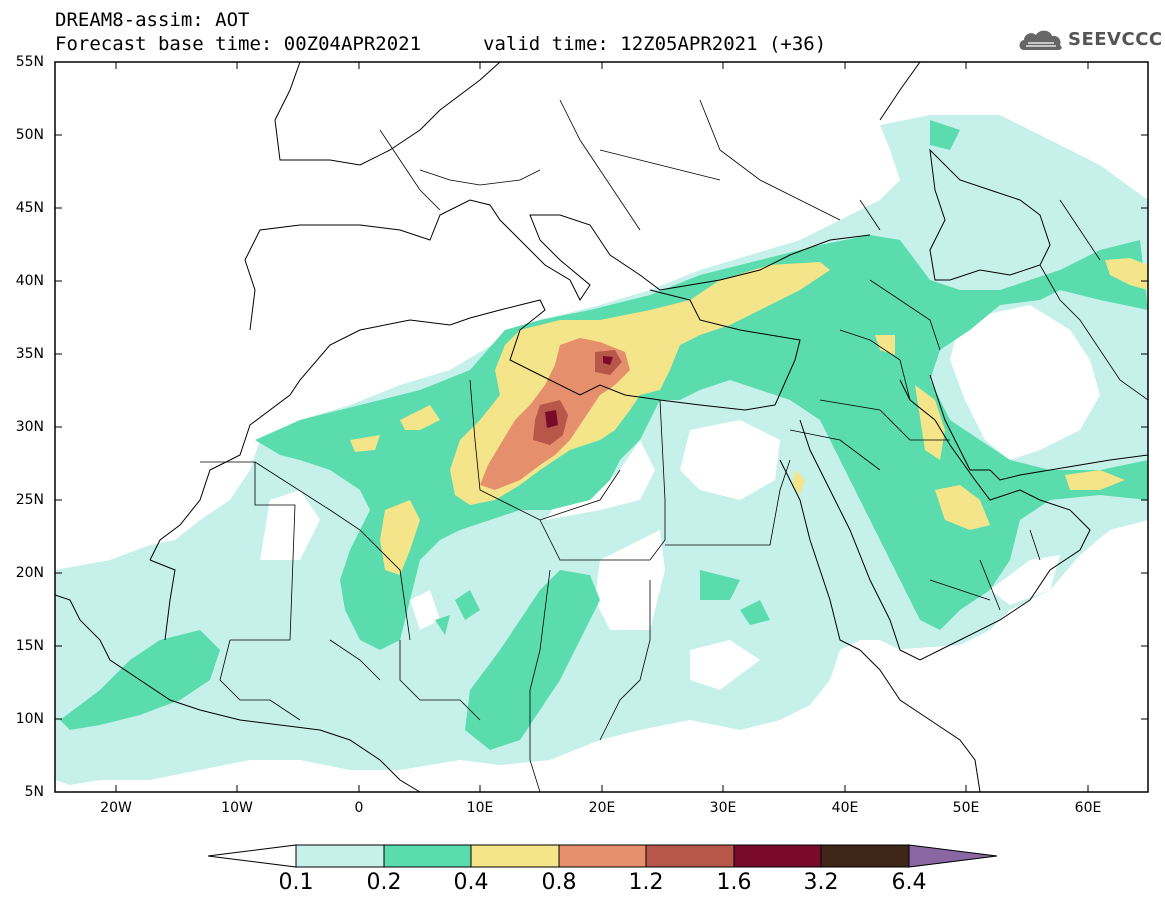 The width and height of the screenshot is (1165, 905). What do you see at coordinates (909, 882) in the screenshot?
I see `colorbar-label-6.4: 6.4` at bounding box center [909, 882].